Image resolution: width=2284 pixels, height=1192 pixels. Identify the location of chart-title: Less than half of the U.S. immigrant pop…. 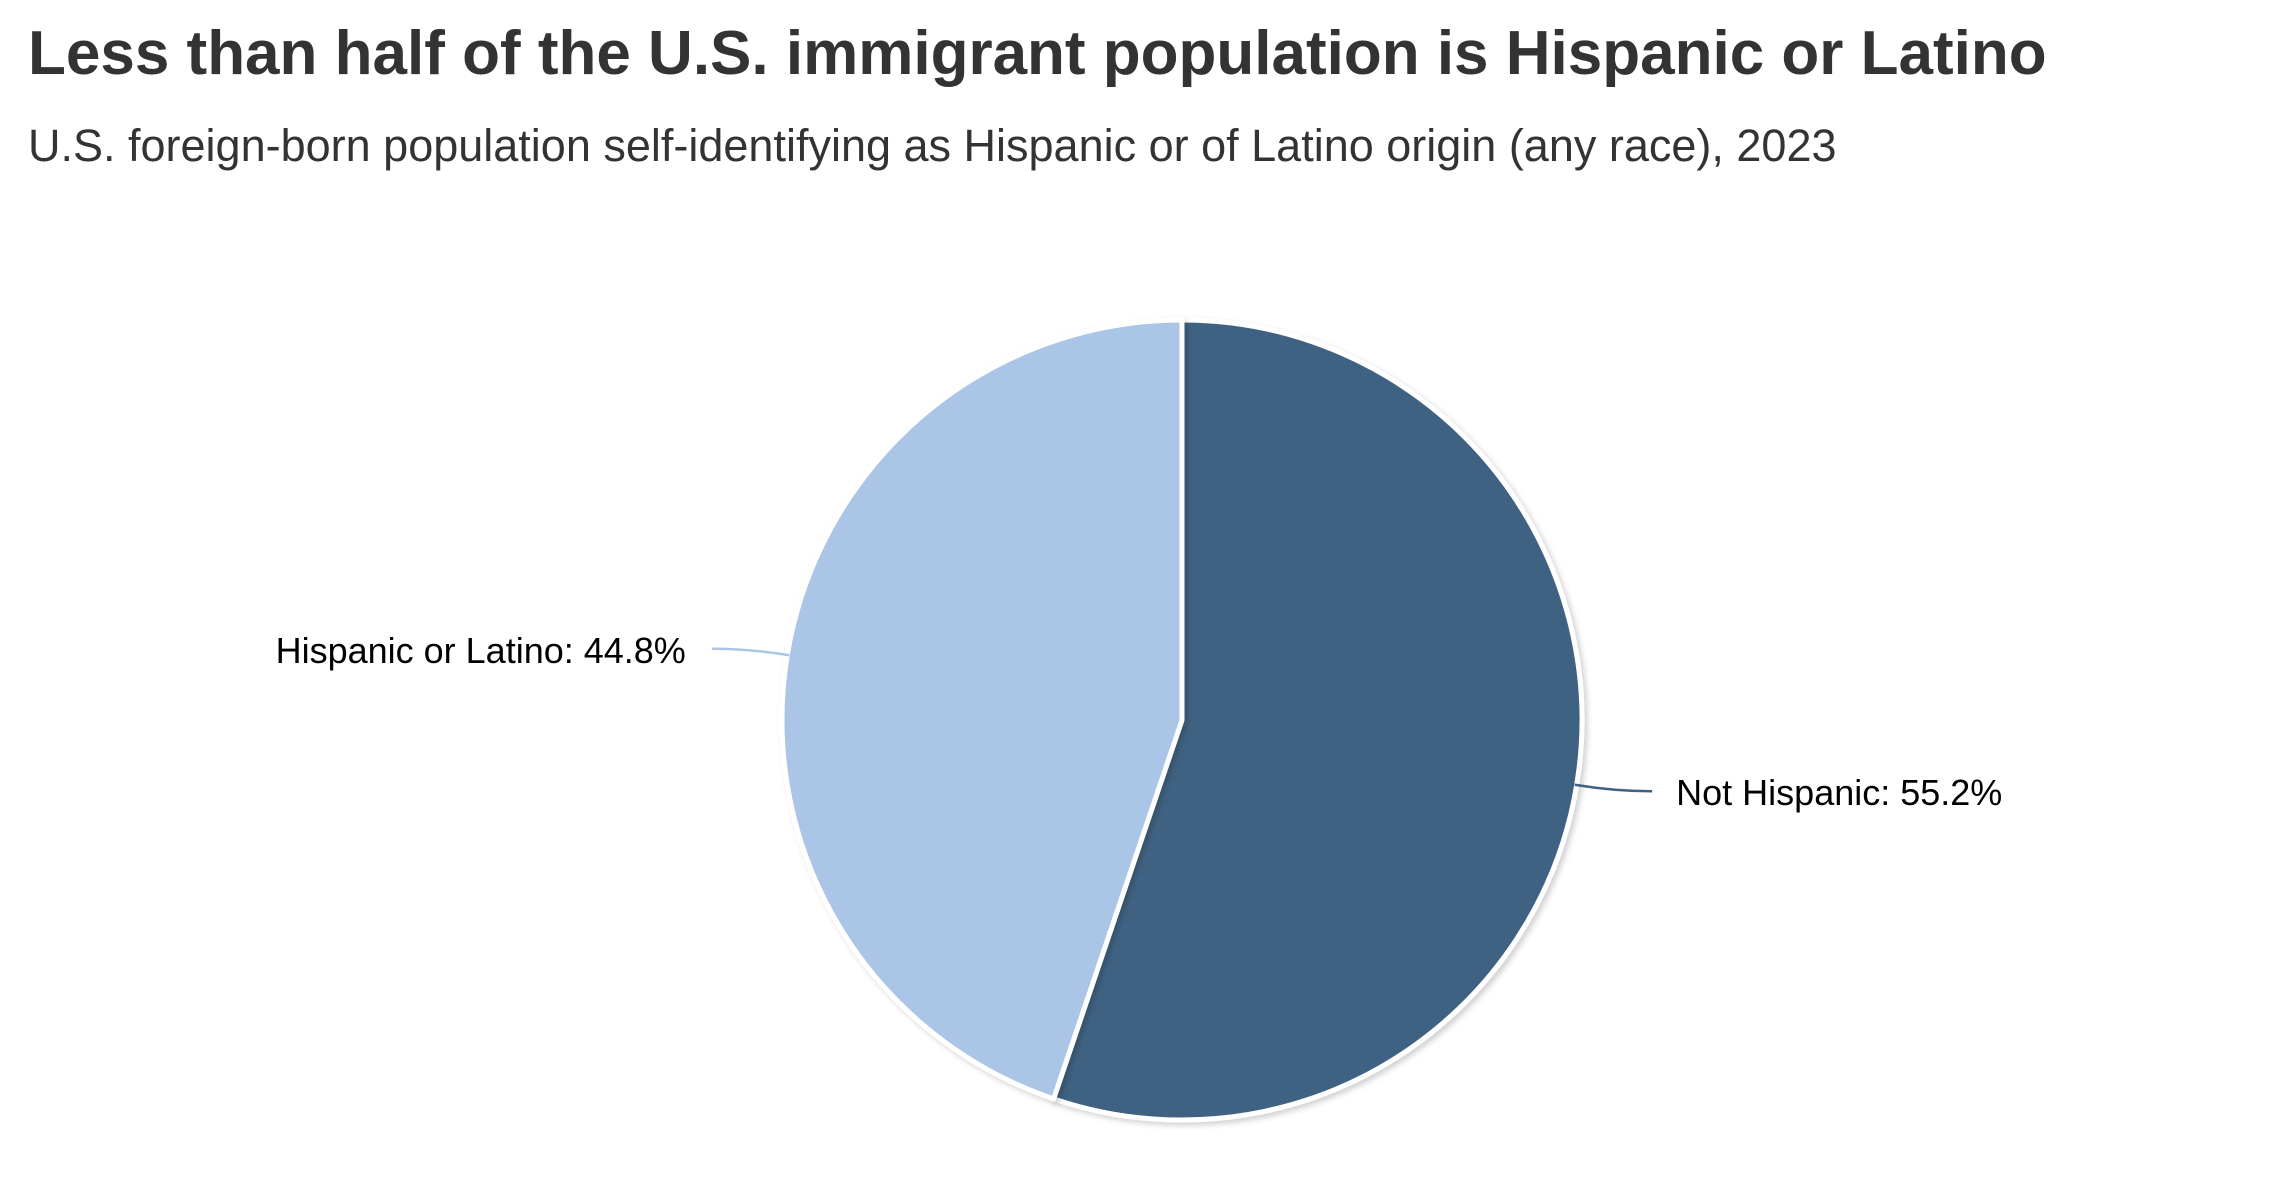
(1037, 53).